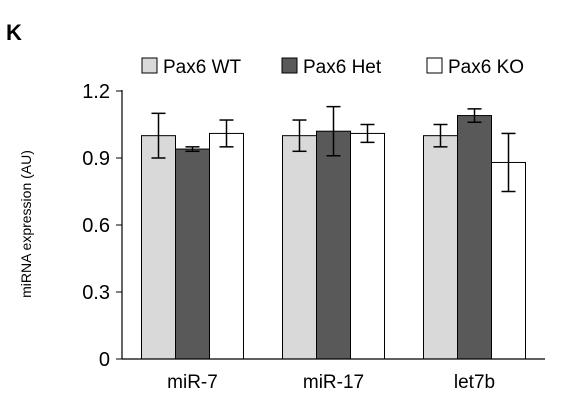 The width and height of the screenshot is (575, 397). Describe the element at coordinates (342, 67) in the screenshot. I see `legend-label: Pax6 Het` at that location.